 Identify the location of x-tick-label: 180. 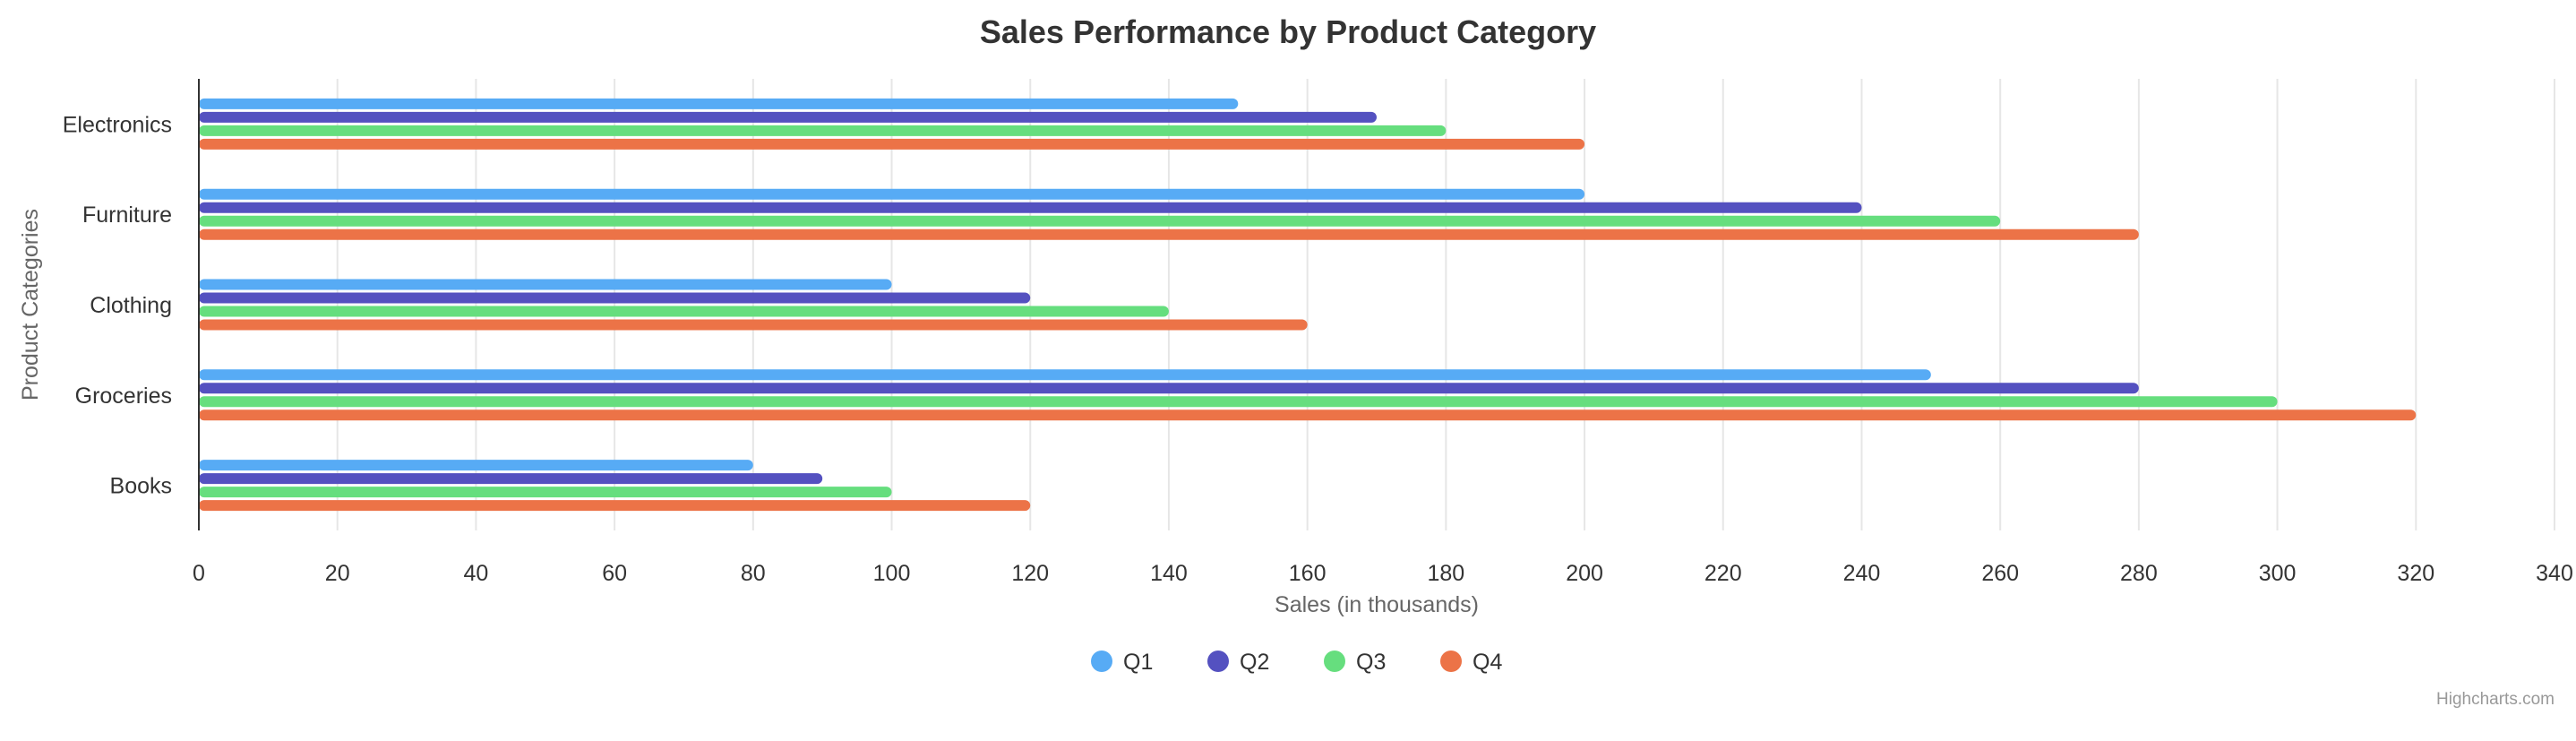
(1445, 573).